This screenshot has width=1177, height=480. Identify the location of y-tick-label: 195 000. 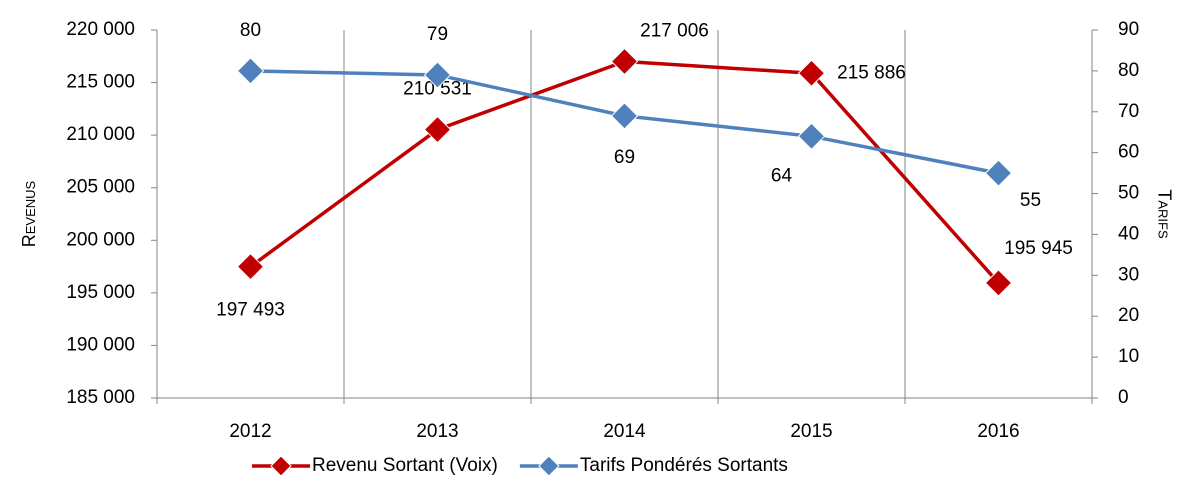
(100, 292).